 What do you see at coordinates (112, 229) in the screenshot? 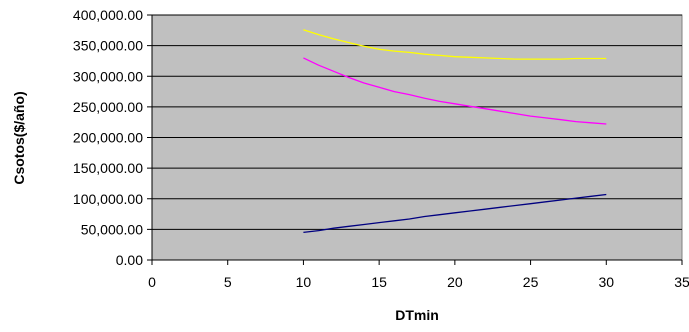
I see `y-tick-label: 50,000.00` at bounding box center [112, 229].